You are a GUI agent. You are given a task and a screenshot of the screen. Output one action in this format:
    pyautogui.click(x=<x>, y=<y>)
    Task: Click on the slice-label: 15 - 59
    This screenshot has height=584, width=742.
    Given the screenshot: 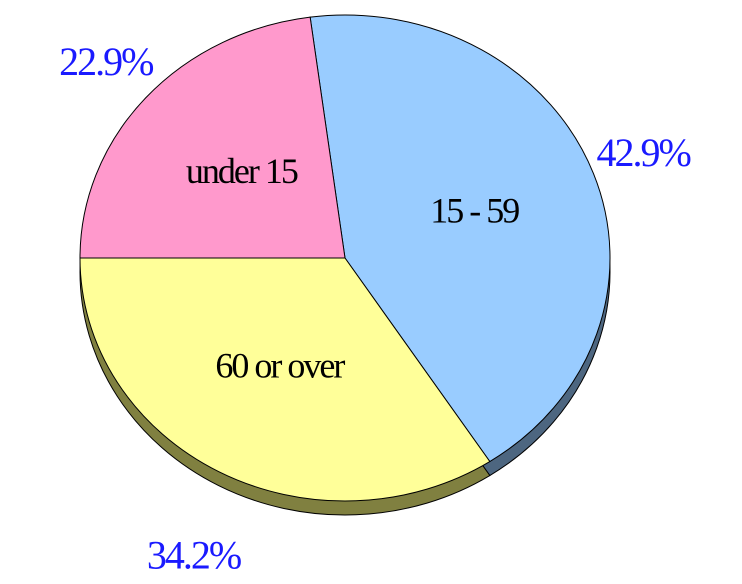 What is the action you would take?
    pyautogui.click(x=474, y=210)
    